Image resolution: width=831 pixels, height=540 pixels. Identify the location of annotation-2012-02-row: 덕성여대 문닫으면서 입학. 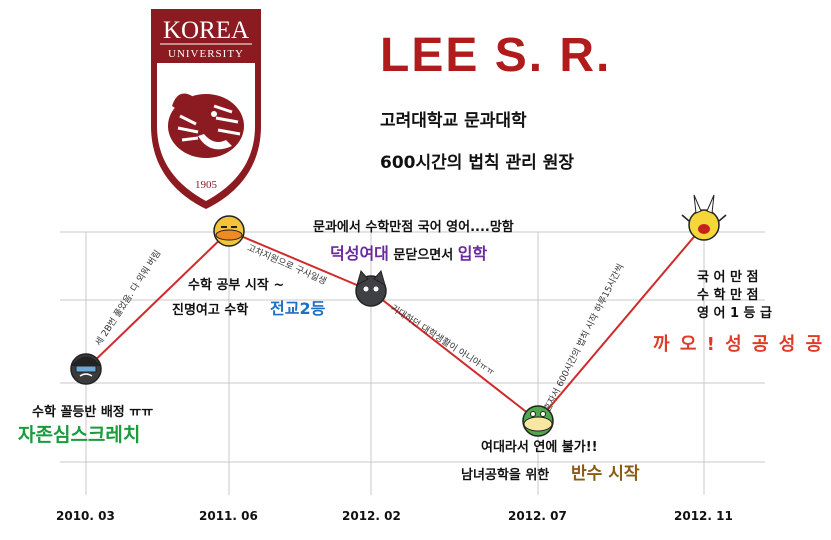
(408, 252).